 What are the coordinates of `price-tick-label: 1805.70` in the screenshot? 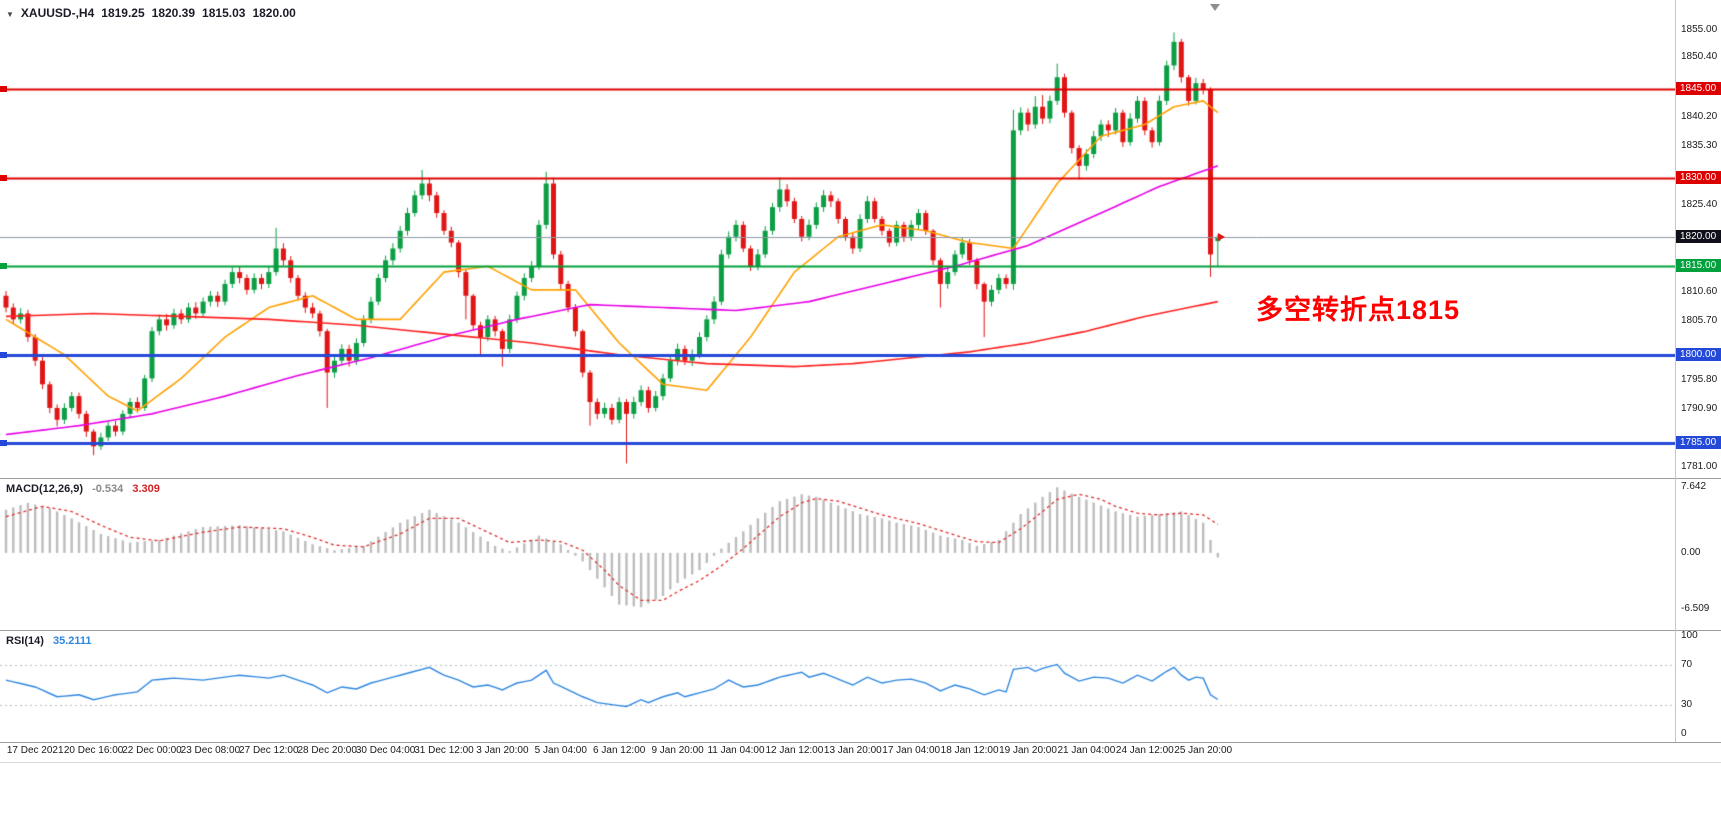 It's located at (1699, 321).